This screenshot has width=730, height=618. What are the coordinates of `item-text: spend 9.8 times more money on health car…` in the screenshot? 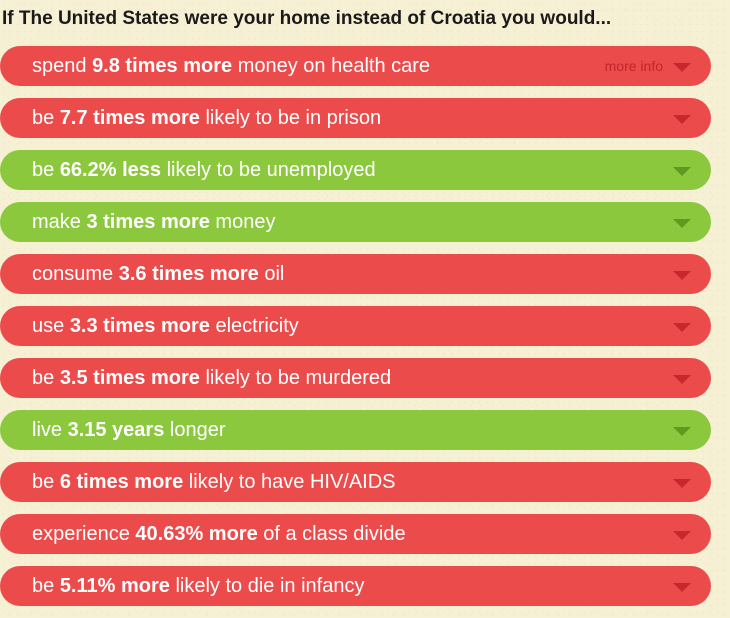 It's located at (231, 65).